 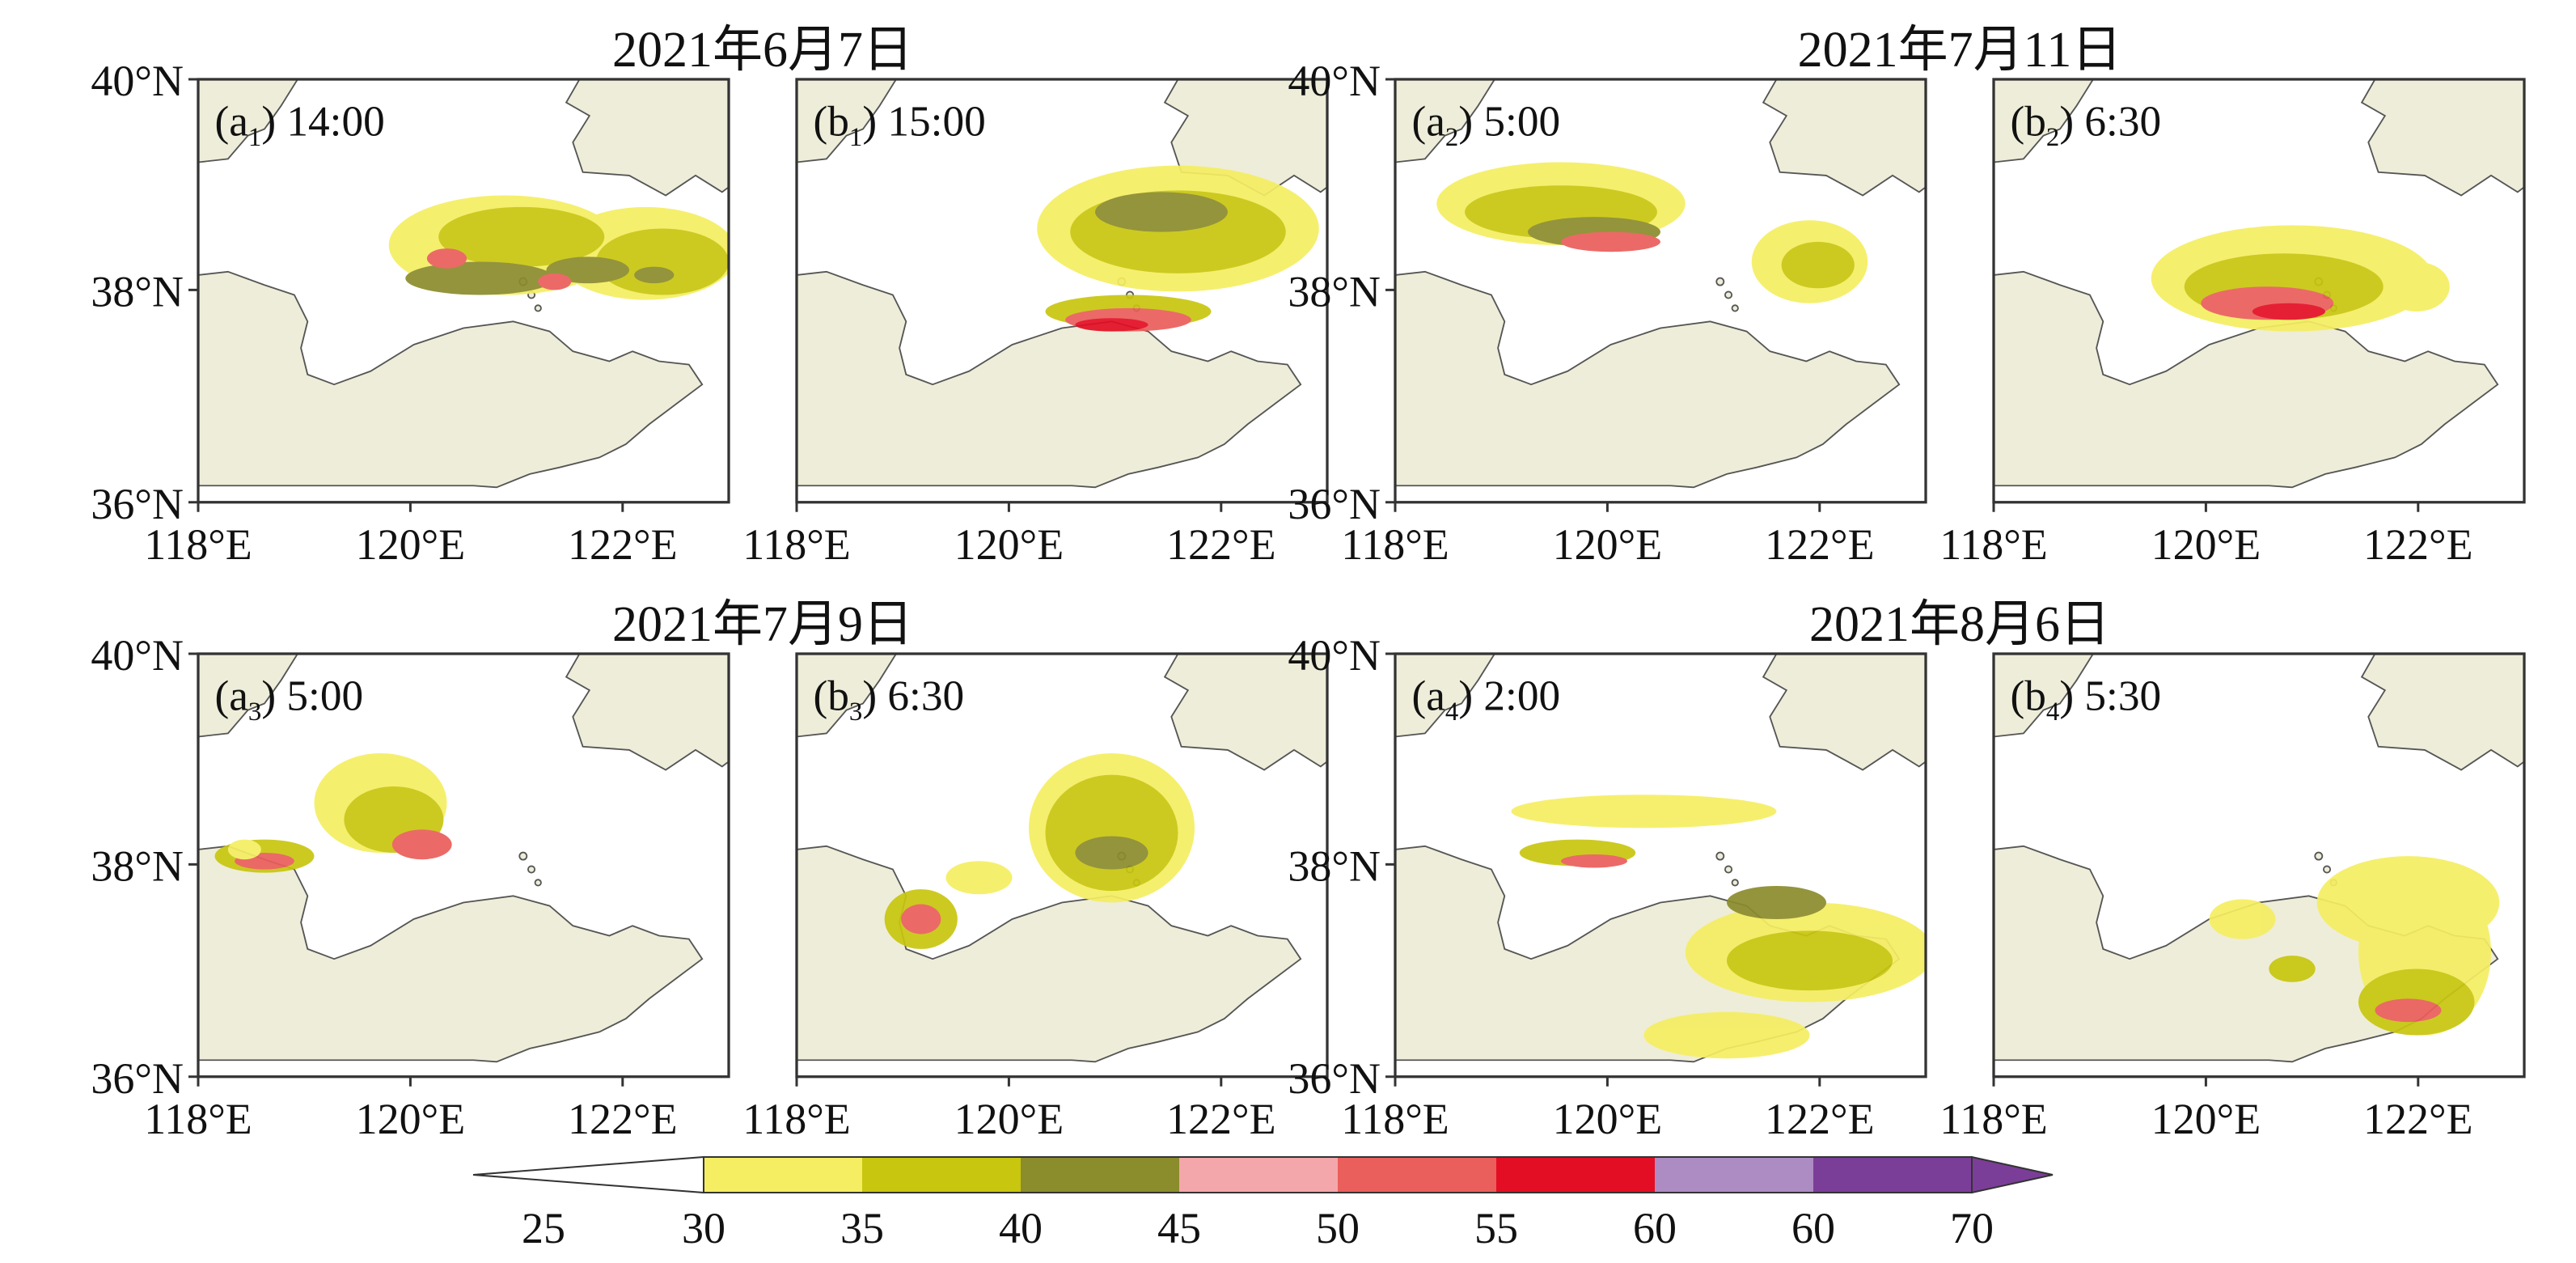 What do you see at coordinates (890, 699) in the screenshot?
I see `panel-label: (b3) 6:30` at bounding box center [890, 699].